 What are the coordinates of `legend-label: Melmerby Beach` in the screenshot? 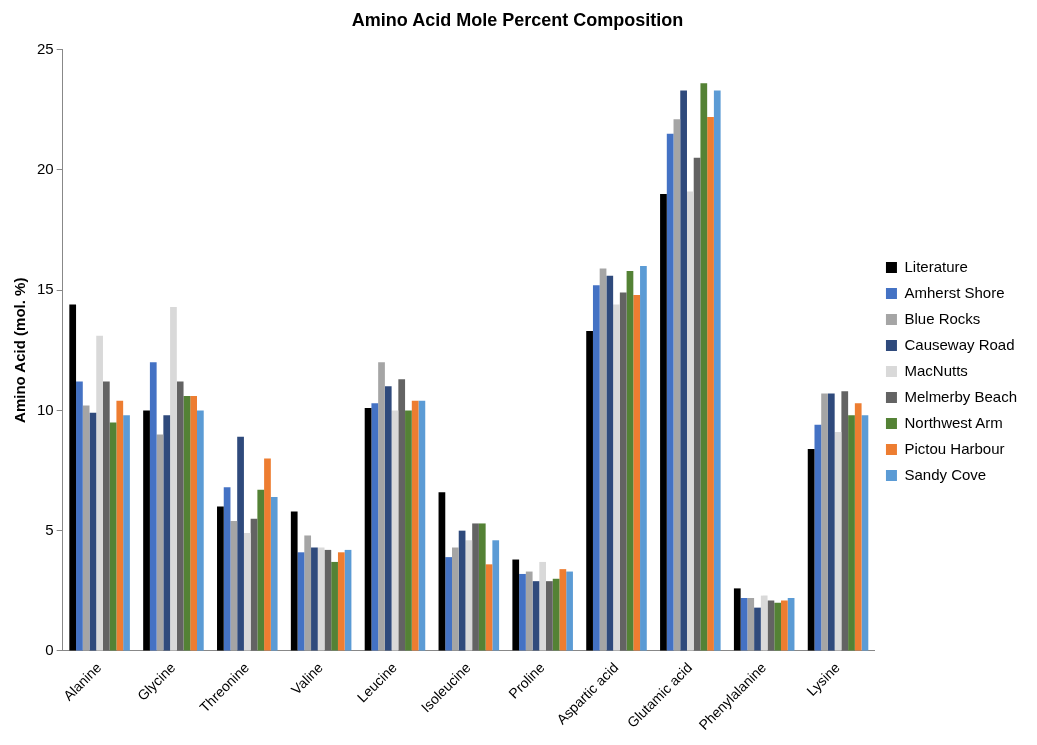 It's located at (960, 396).